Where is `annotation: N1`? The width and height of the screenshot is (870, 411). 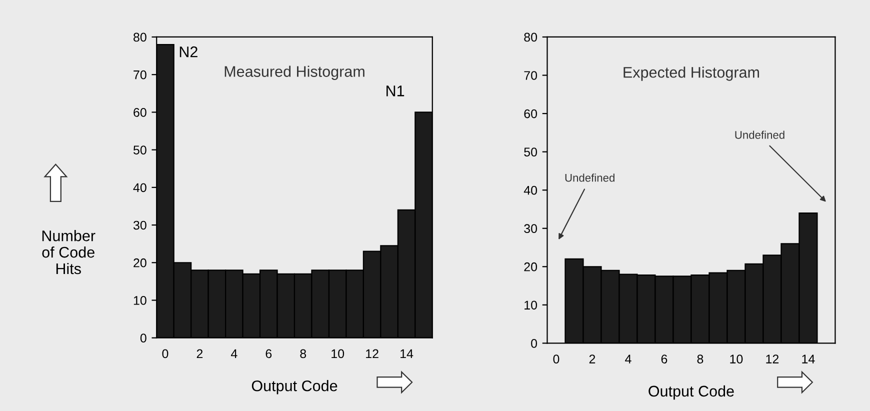
annotation: N1 is located at coordinates (395, 91).